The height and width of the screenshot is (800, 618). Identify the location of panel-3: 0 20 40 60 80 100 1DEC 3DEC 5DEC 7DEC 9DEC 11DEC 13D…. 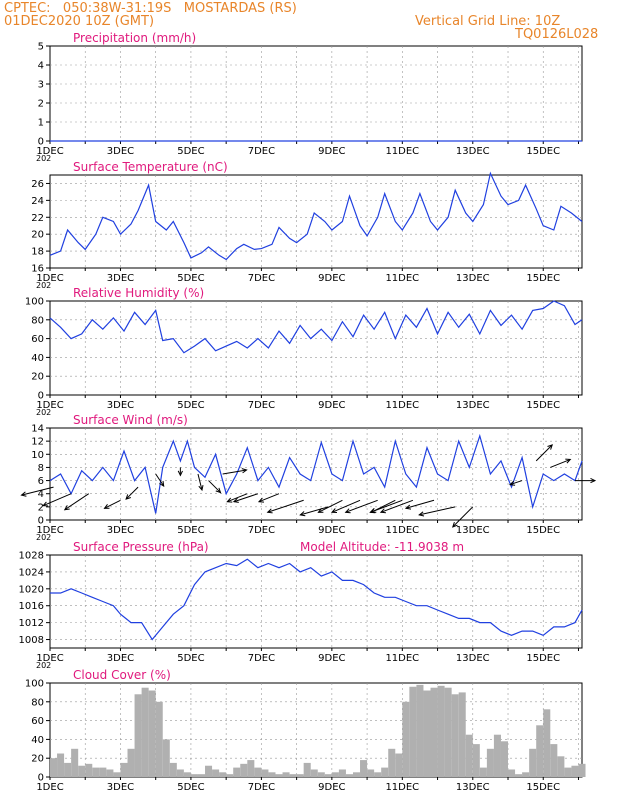
(304, 351).